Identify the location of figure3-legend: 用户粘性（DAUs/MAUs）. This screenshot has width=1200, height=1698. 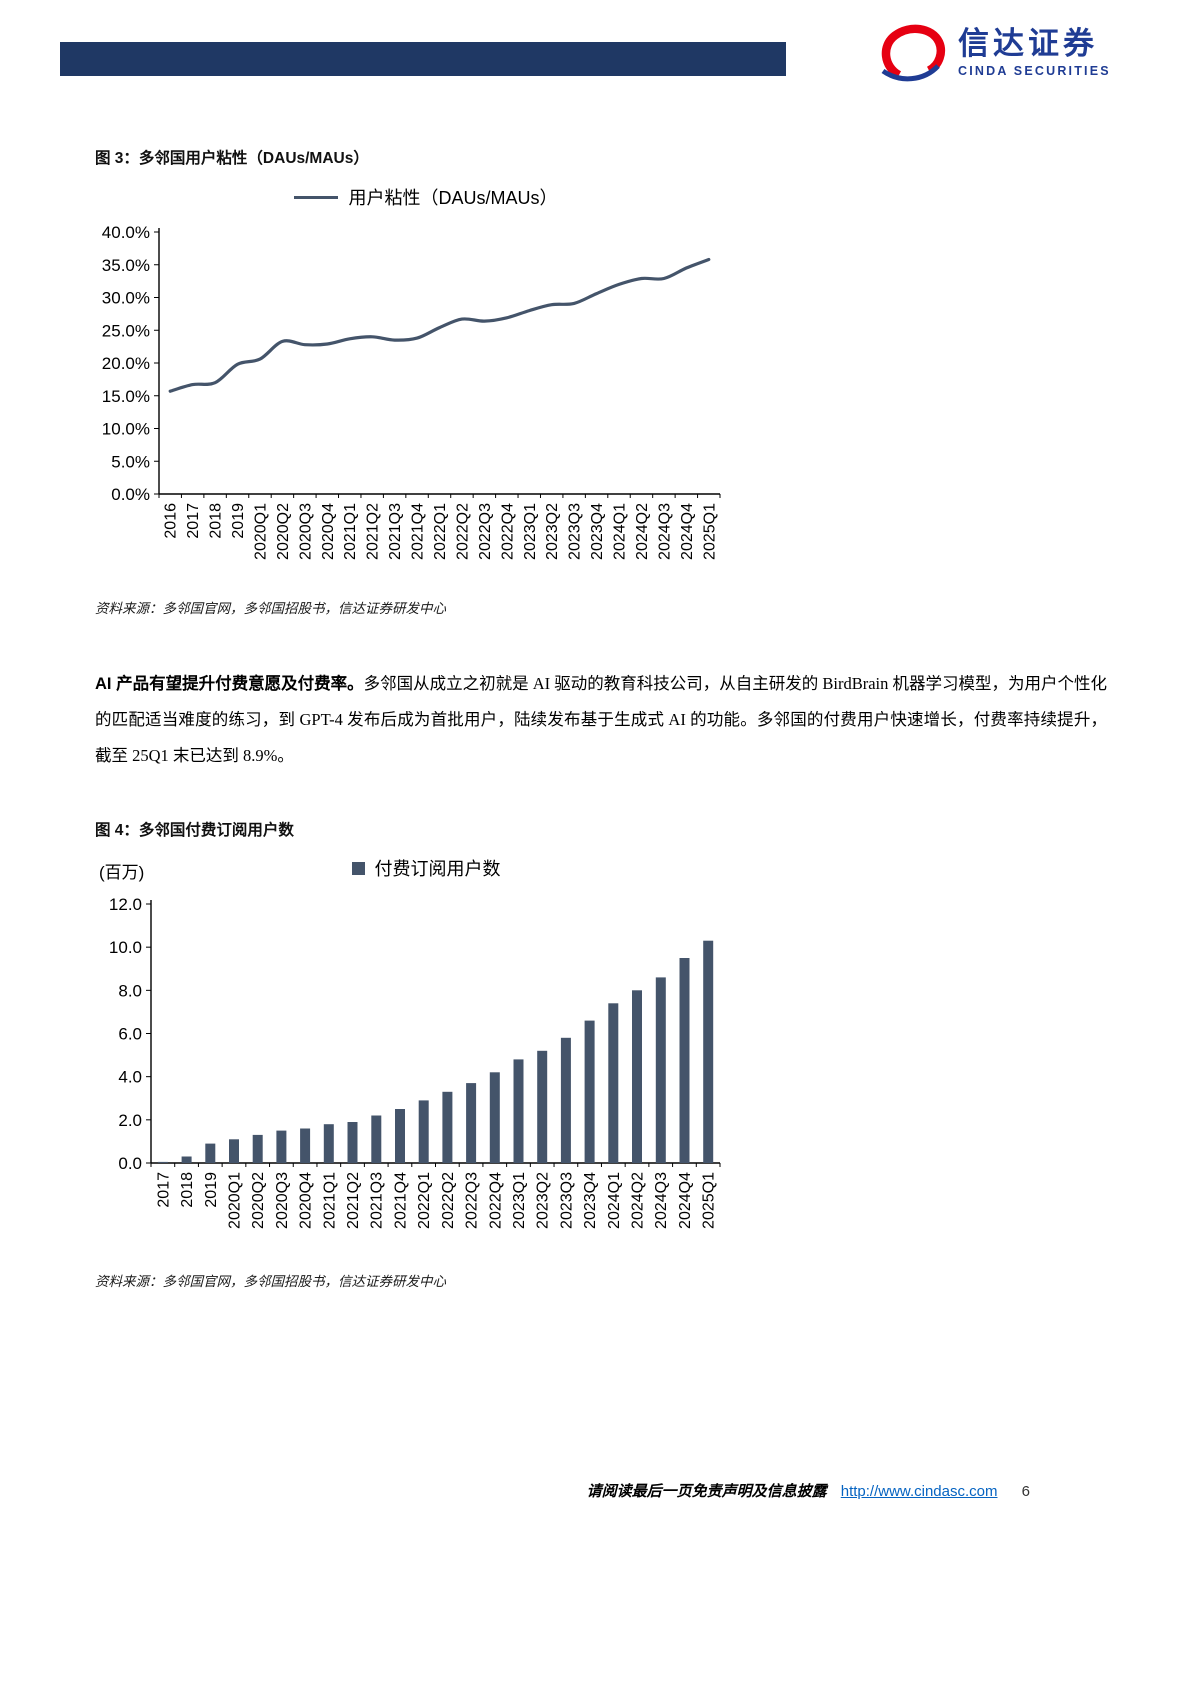
(426, 197).